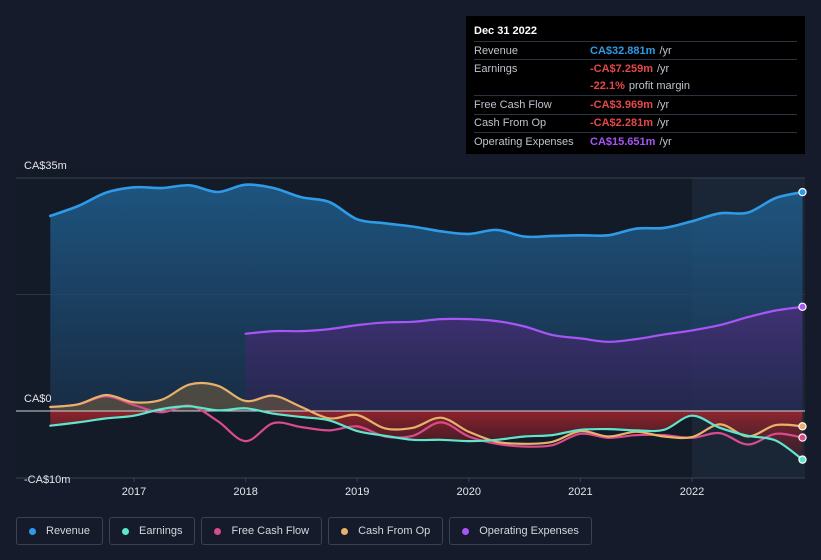  I want to click on legend-item-earnings: Earnings, so click(152, 531).